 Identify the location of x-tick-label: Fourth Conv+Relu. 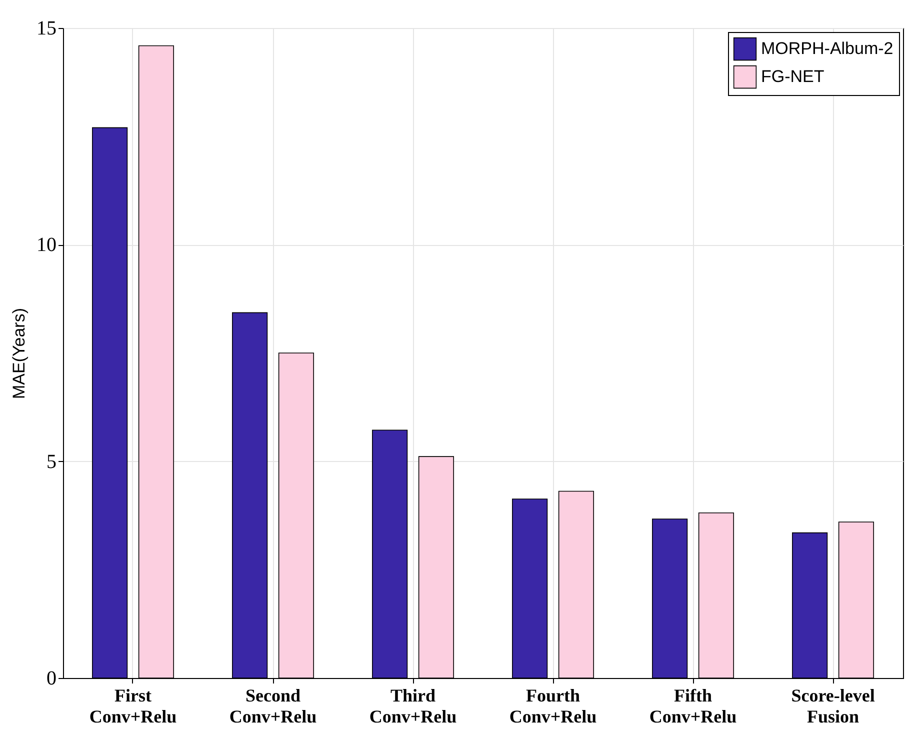
(553, 706).